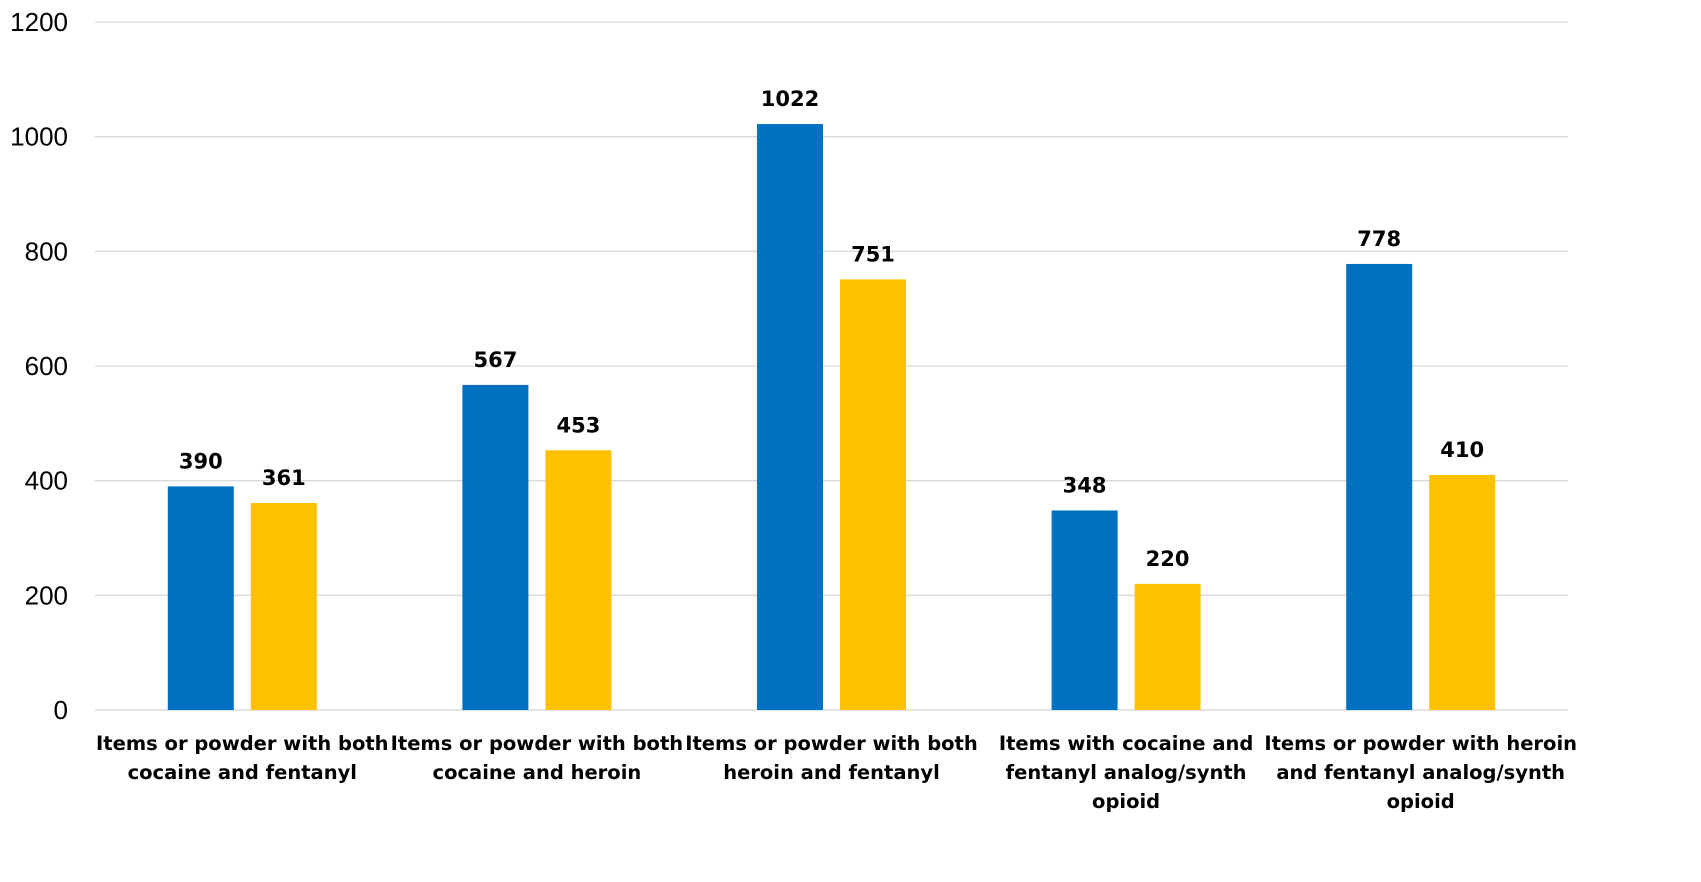 The image size is (1701, 882). I want to click on data-label: 348, so click(1085, 485).